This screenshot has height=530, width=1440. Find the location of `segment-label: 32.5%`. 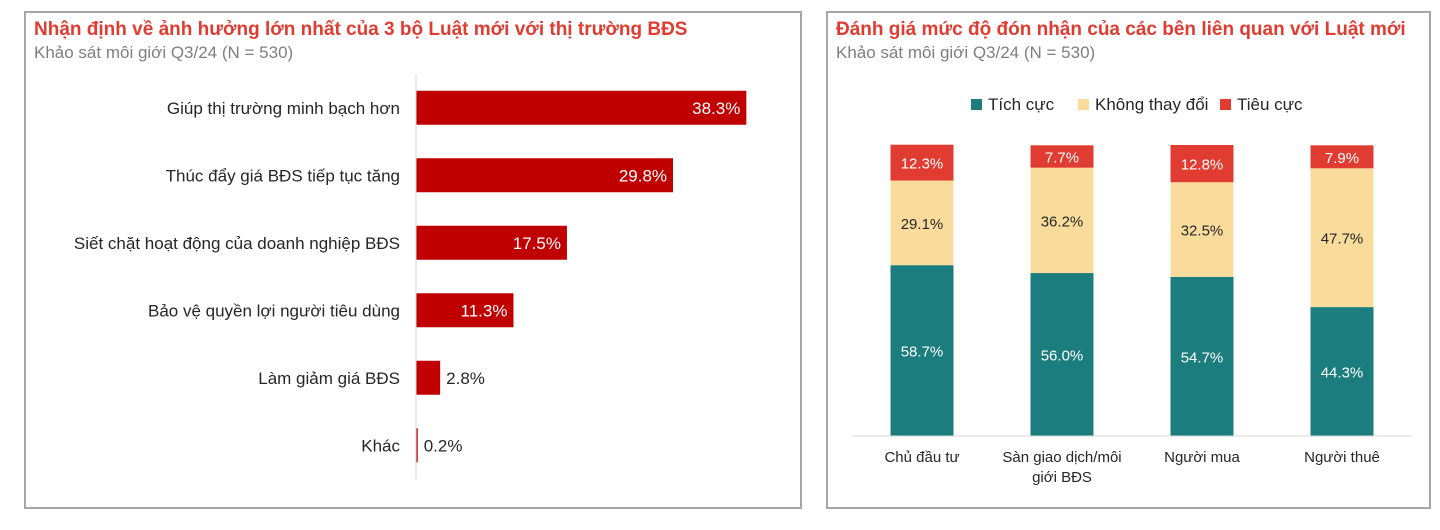

segment-label: 32.5% is located at coordinates (1202, 231).